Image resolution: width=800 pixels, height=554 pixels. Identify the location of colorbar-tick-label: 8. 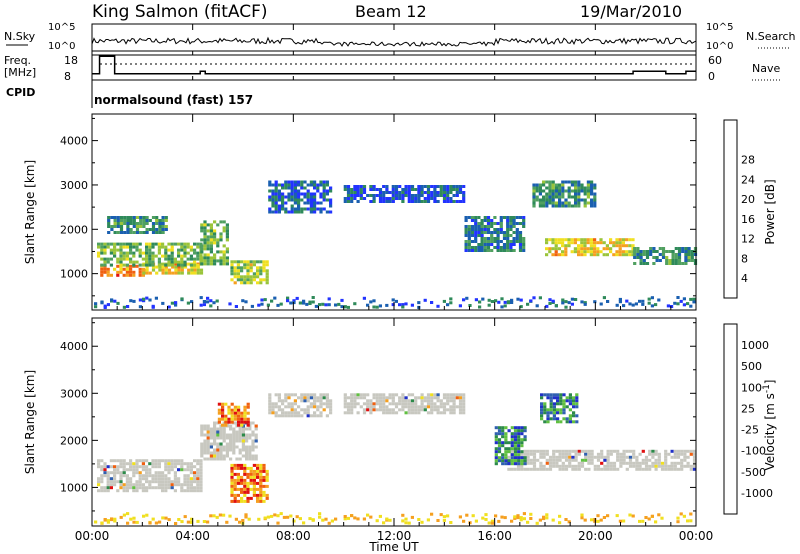
(744, 258).